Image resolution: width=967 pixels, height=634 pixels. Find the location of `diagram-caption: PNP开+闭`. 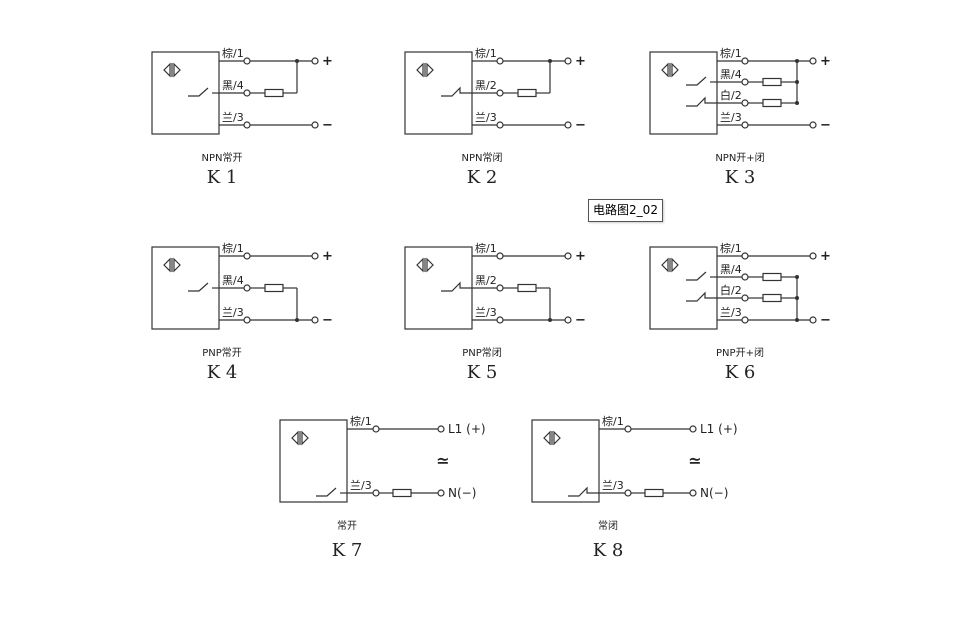

diagram-caption: PNP开+闭 is located at coordinates (740, 352).